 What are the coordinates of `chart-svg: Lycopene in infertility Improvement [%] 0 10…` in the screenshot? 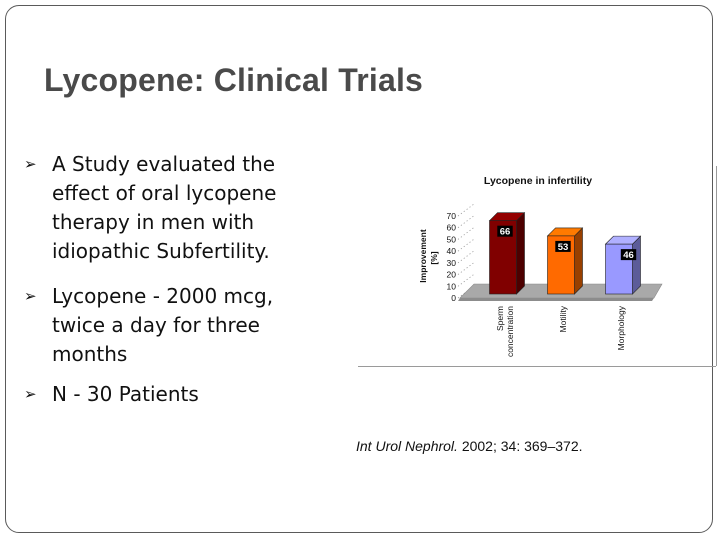 It's located at (540, 266).